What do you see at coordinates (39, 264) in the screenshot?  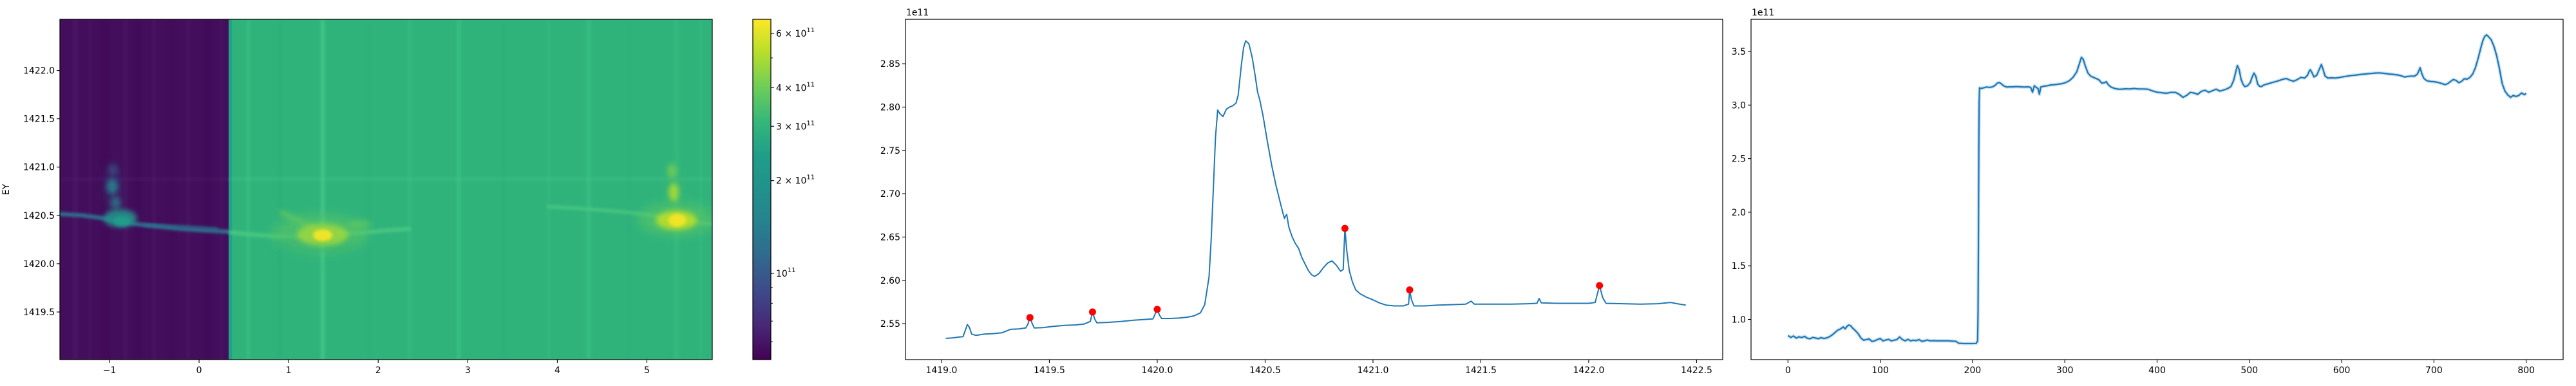 I see `y-tick-label: 1420.0` at bounding box center [39, 264].